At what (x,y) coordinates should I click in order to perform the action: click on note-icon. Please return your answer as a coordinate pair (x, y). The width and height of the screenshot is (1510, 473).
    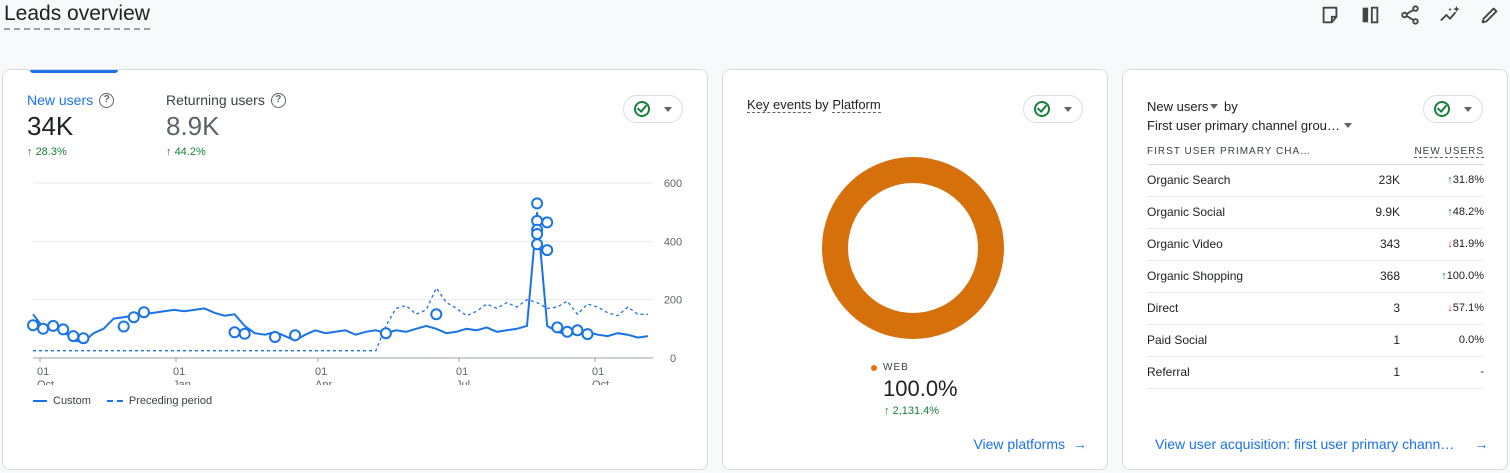
    Looking at the image, I should click on (1330, 15).